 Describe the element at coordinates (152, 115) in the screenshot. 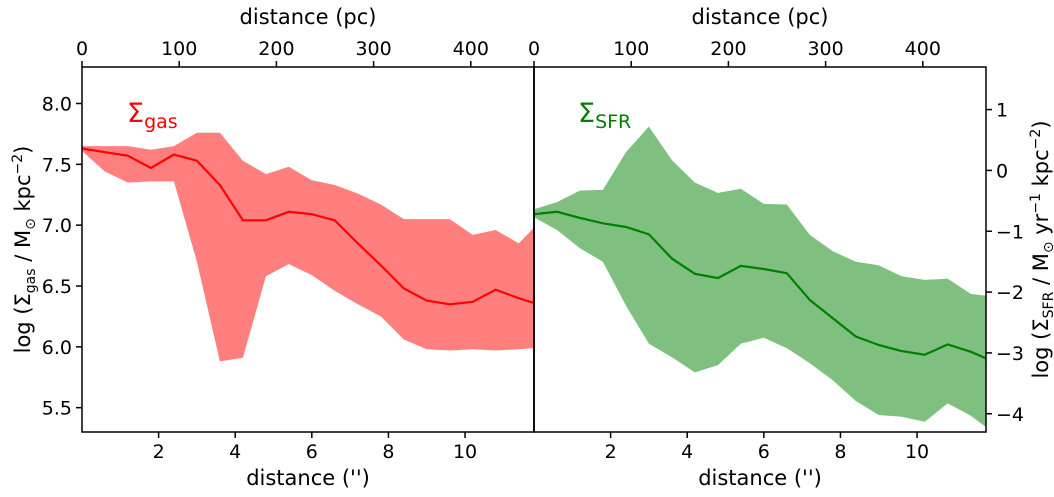

I see `left-series-label: Σgas` at that location.